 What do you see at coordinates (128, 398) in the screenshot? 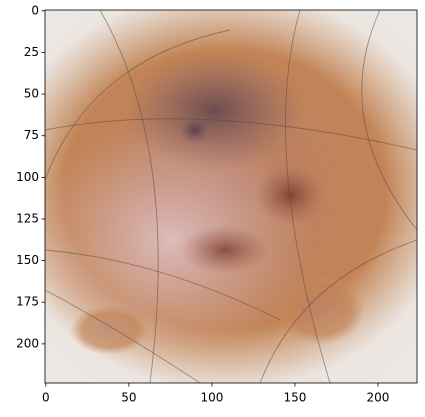
I see `x-tick-label: 50` at bounding box center [128, 398].